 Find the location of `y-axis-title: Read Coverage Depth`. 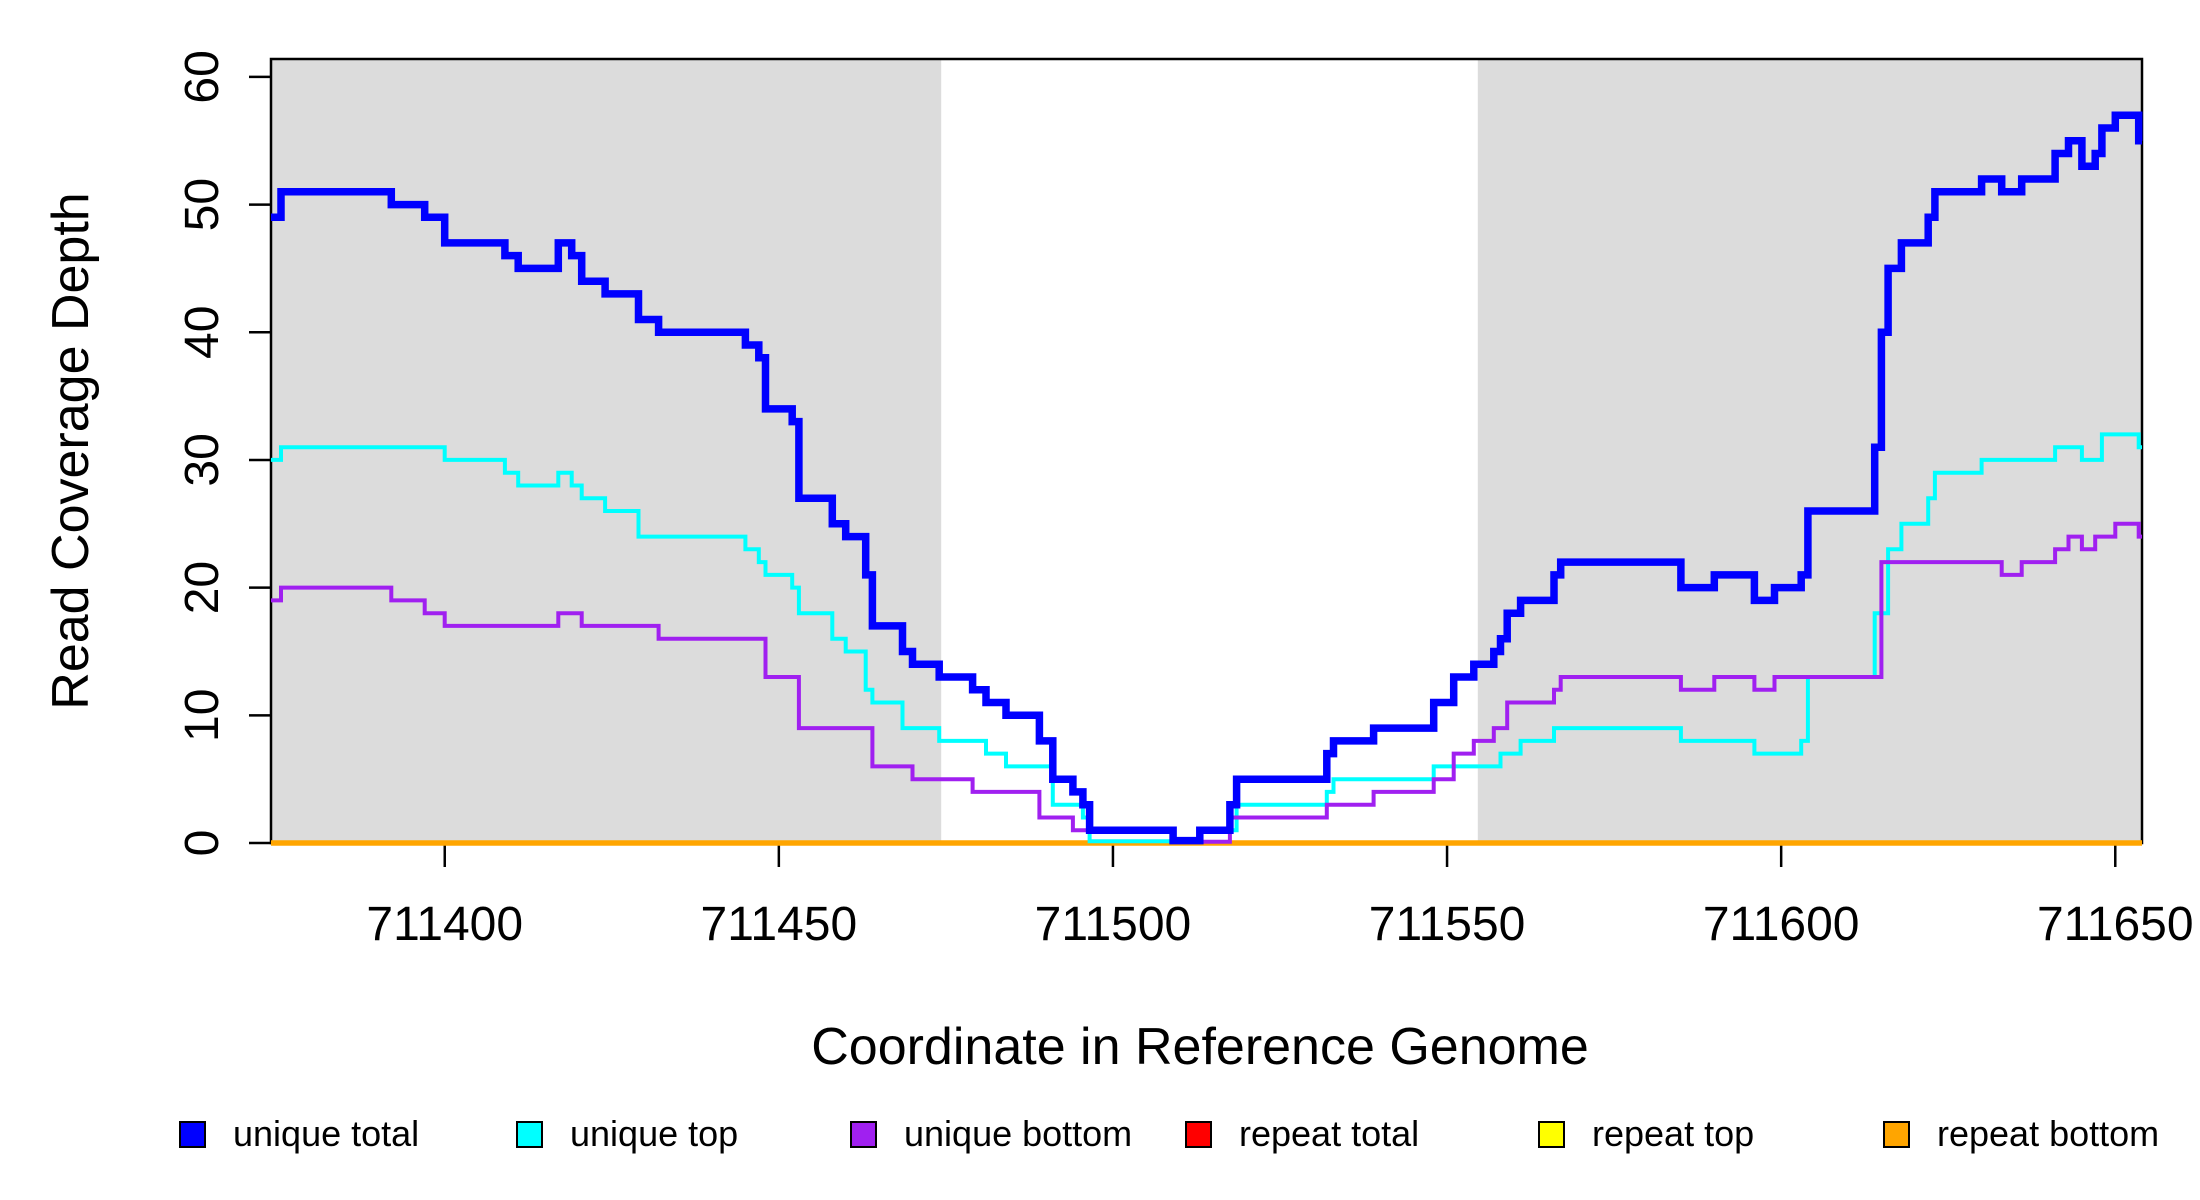

y-axis-title: Read Coverage Depth is located at coordinates (71, 450).